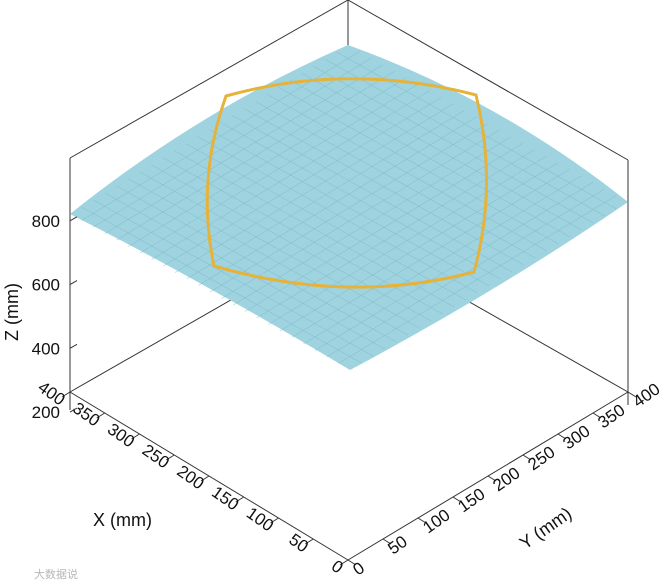 Image resolution: width=672 pixels, height=584 pixels. Describe the element at coordinates (46, 412) in the screenshot. I see `z-tick-label: 200` at that location.